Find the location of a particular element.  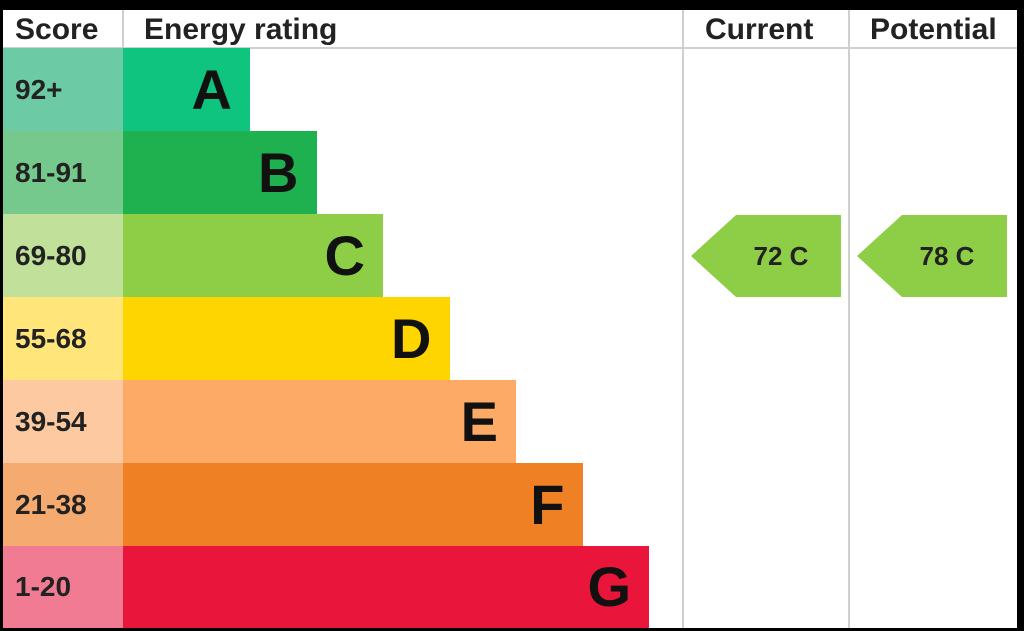

score-cell-b: 81-91 is located at coordinates (63, 172).